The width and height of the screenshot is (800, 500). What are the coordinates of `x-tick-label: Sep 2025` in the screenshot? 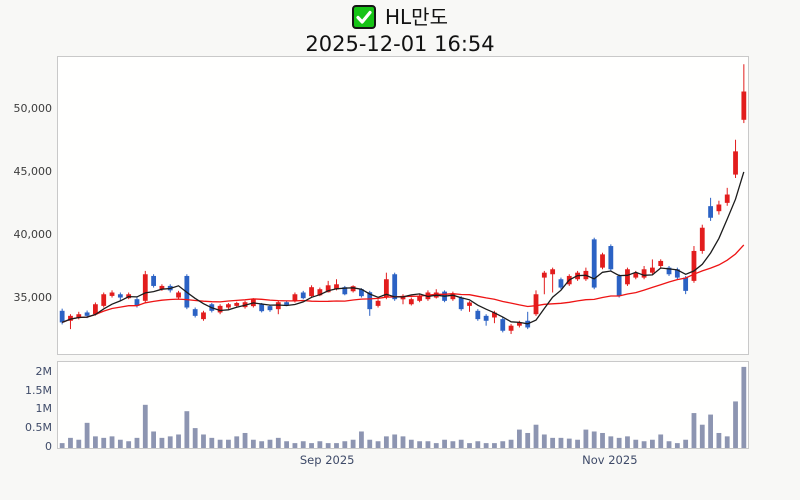 It's located at (327, 460).